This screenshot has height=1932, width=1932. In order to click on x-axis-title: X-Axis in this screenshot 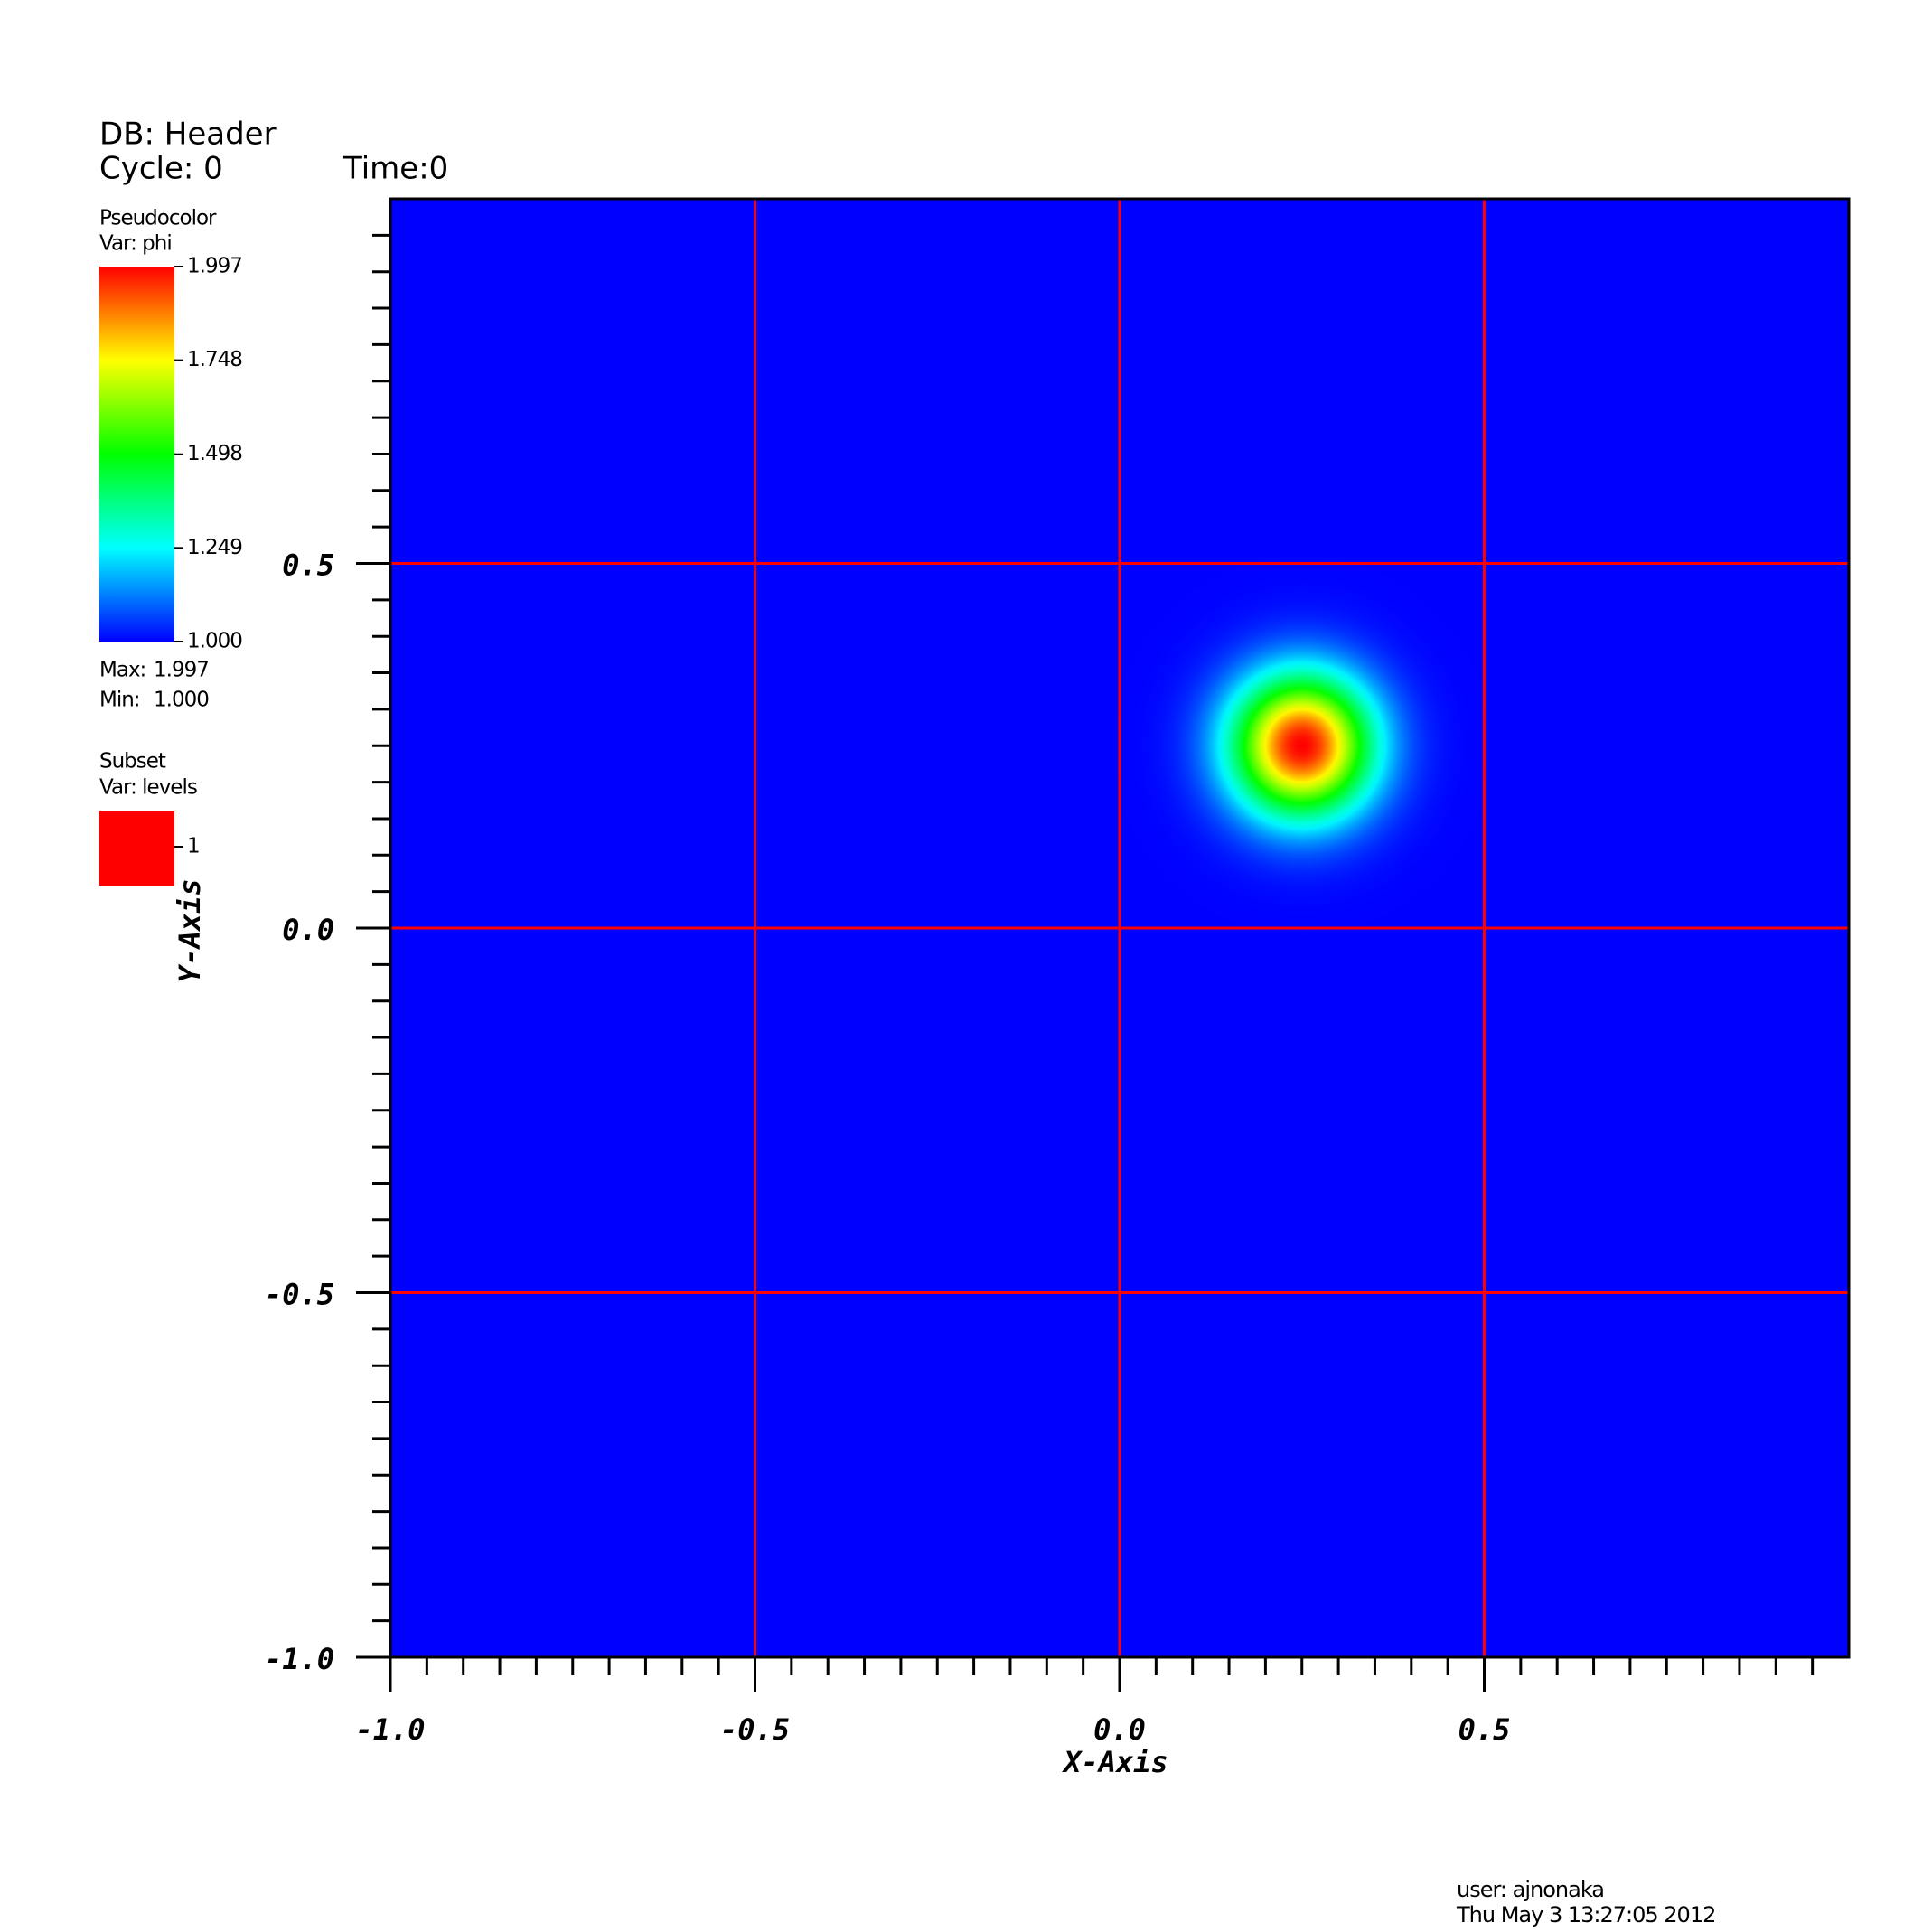, I will do `click(1114, 1762)`.